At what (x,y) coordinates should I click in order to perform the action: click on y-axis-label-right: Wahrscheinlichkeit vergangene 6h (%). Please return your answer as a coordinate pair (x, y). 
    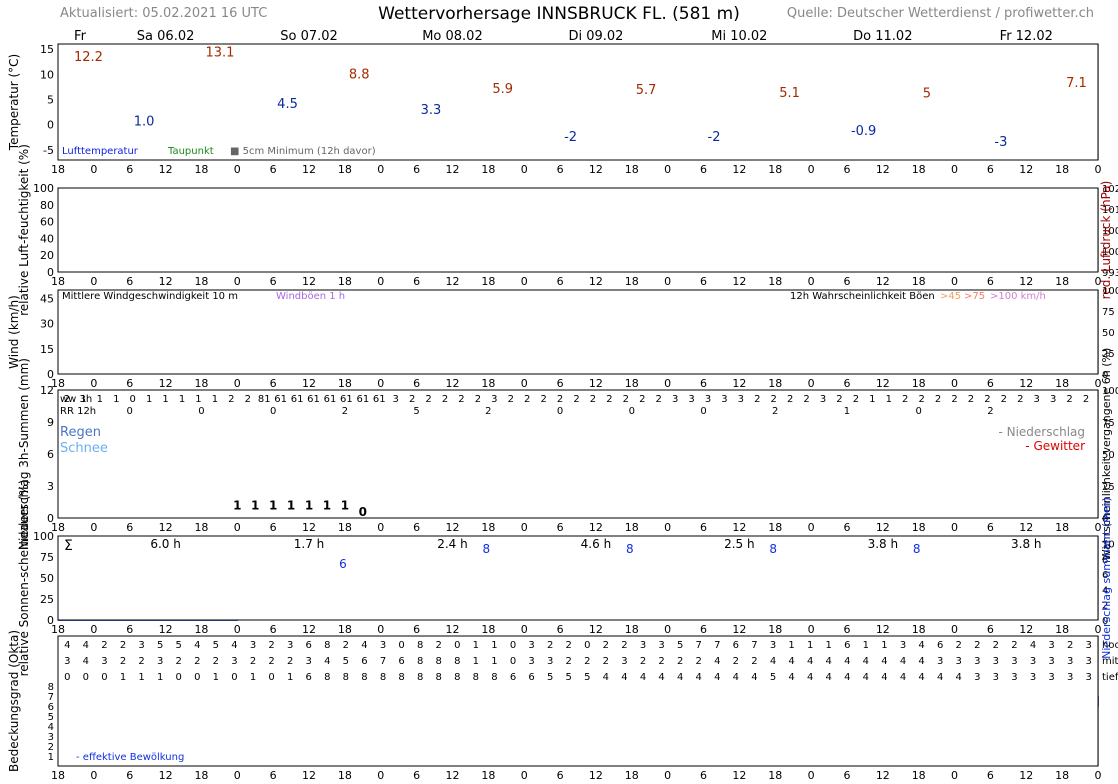
    Looking at the image, I should click on (1106, 454).